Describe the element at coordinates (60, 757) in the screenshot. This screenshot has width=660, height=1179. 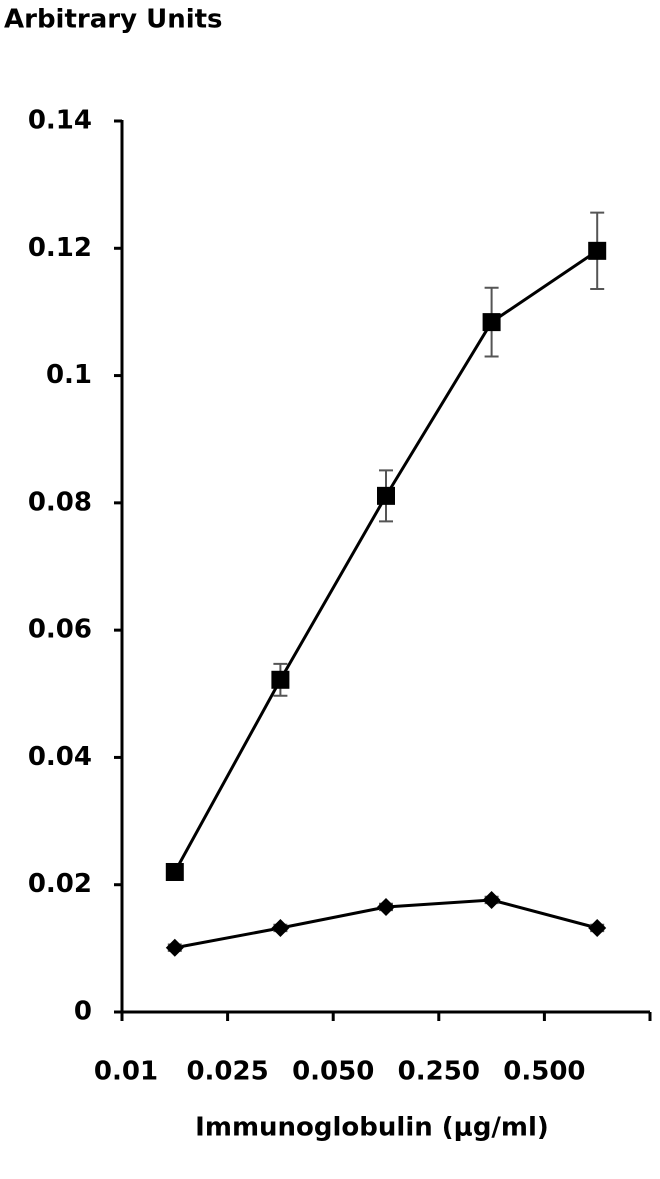
I see `y-tick-label: 0.04` at that location.